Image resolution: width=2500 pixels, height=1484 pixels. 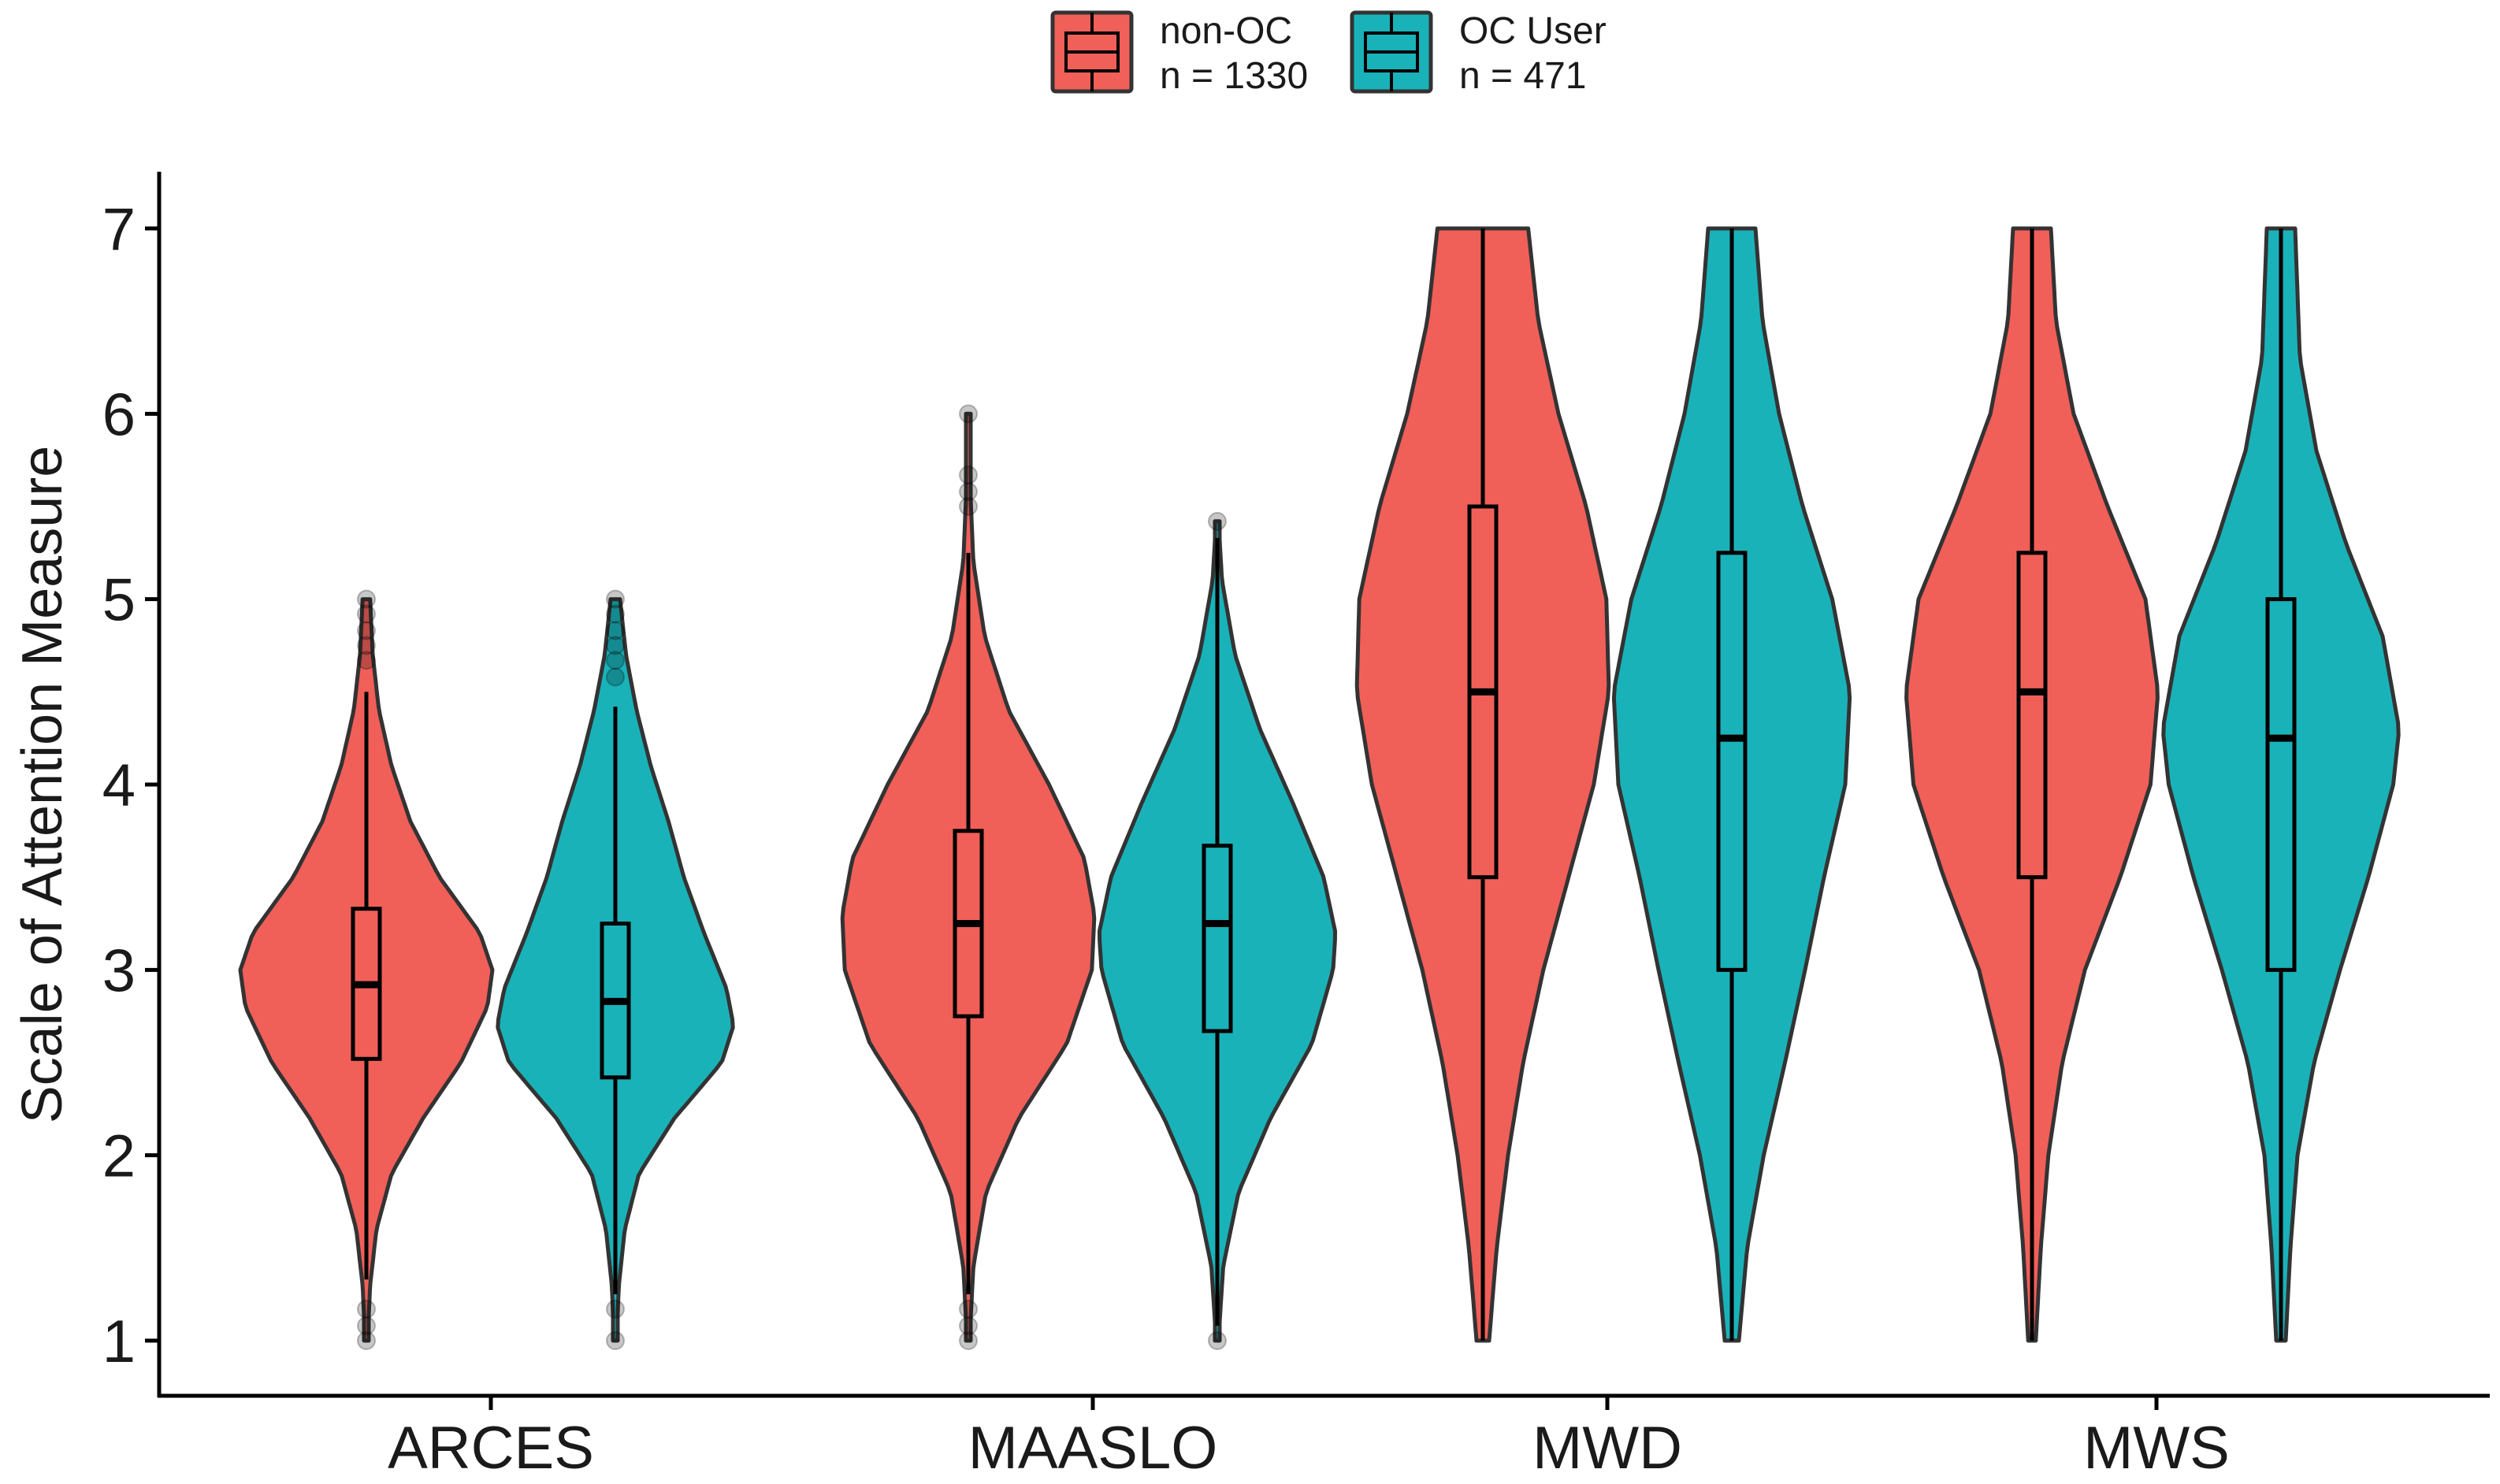 I want to click on legend-item-oc-user: OC User n = 471, so click(x=1479, y=54).